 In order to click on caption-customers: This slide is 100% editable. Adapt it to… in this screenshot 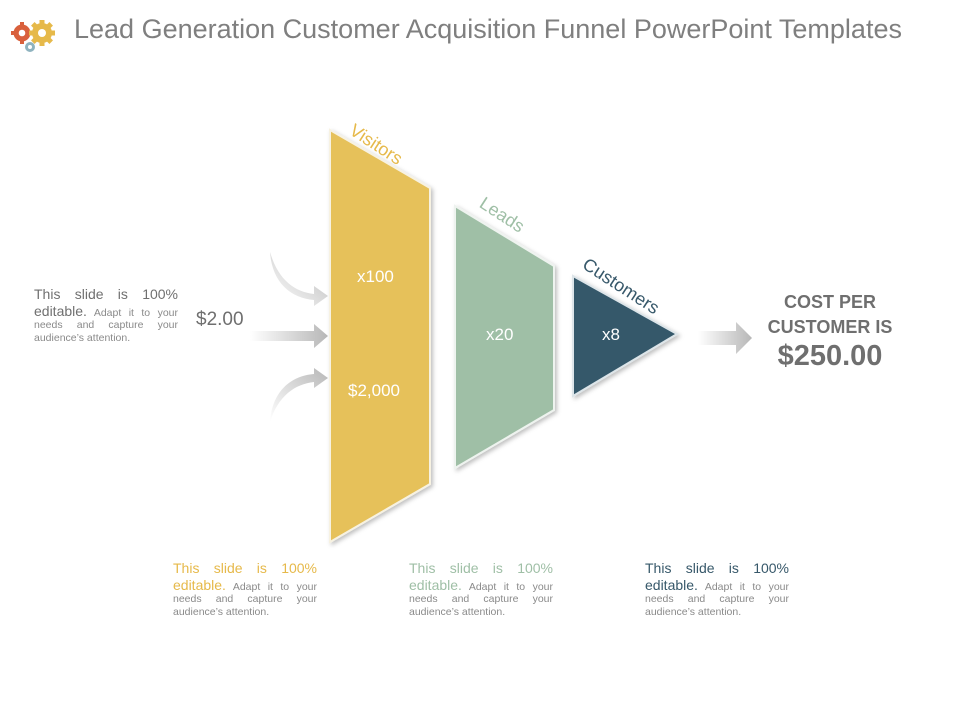, I will do `click(717, 589)`.